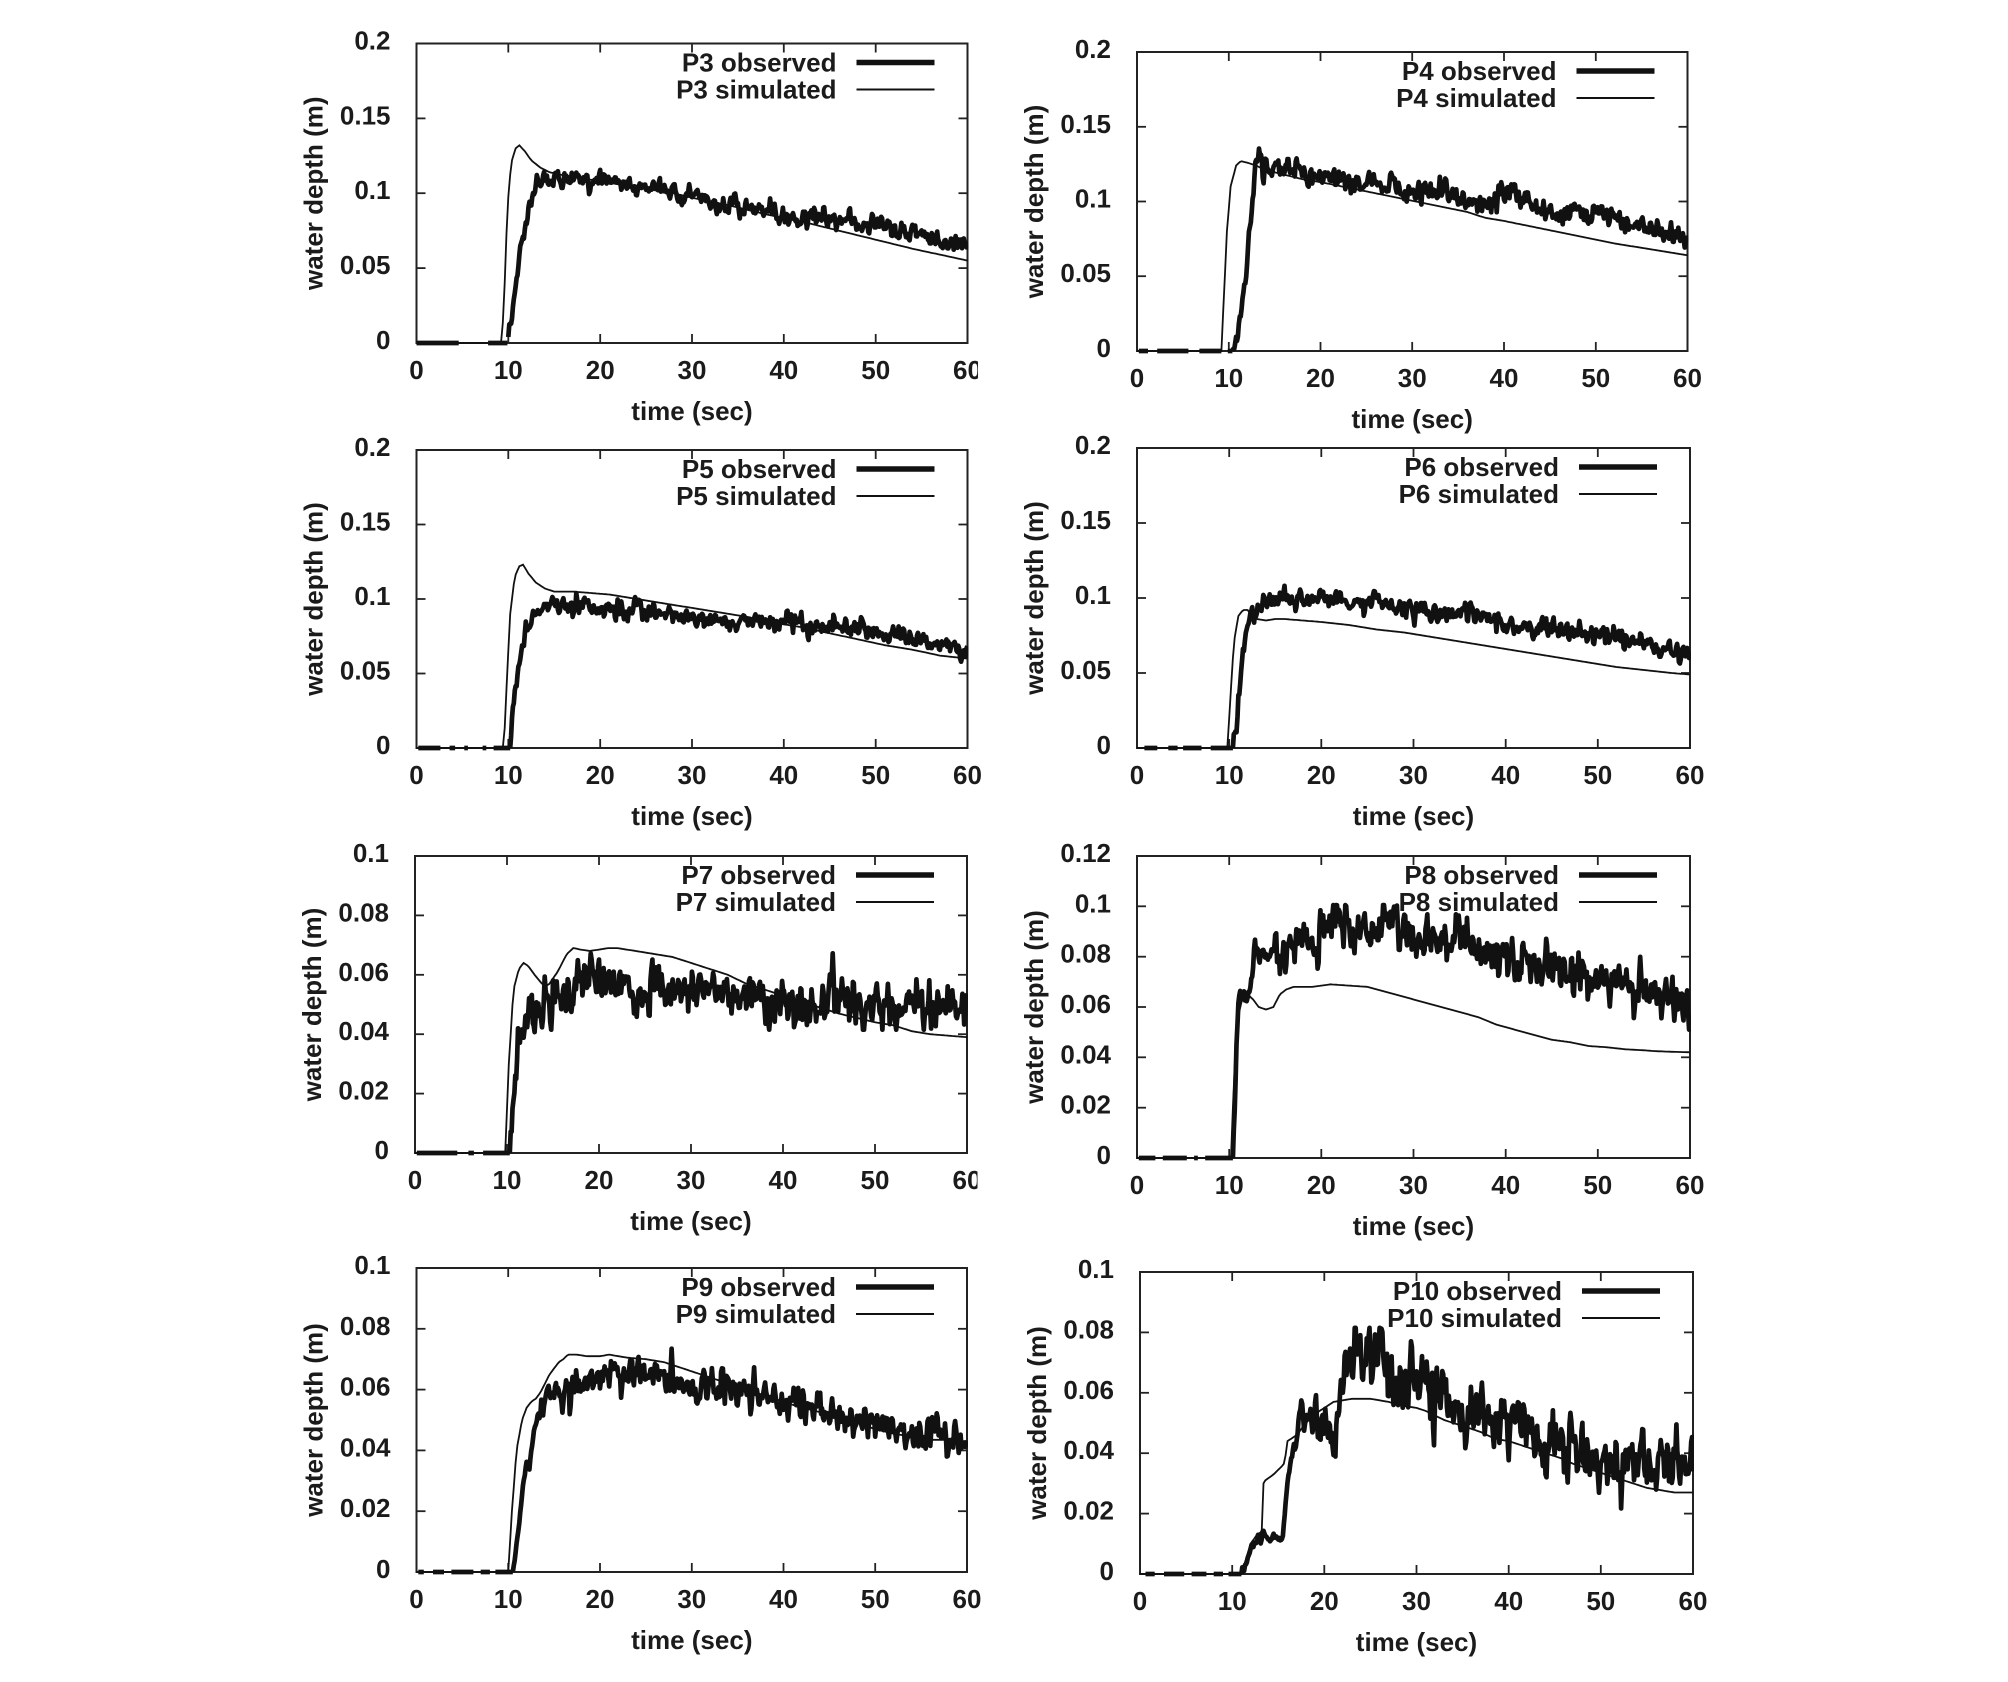  What do you see at coordinates (758, 875) in the screenshot?
I see `svg-text: P7 observed` at bounding box center [758, 875].